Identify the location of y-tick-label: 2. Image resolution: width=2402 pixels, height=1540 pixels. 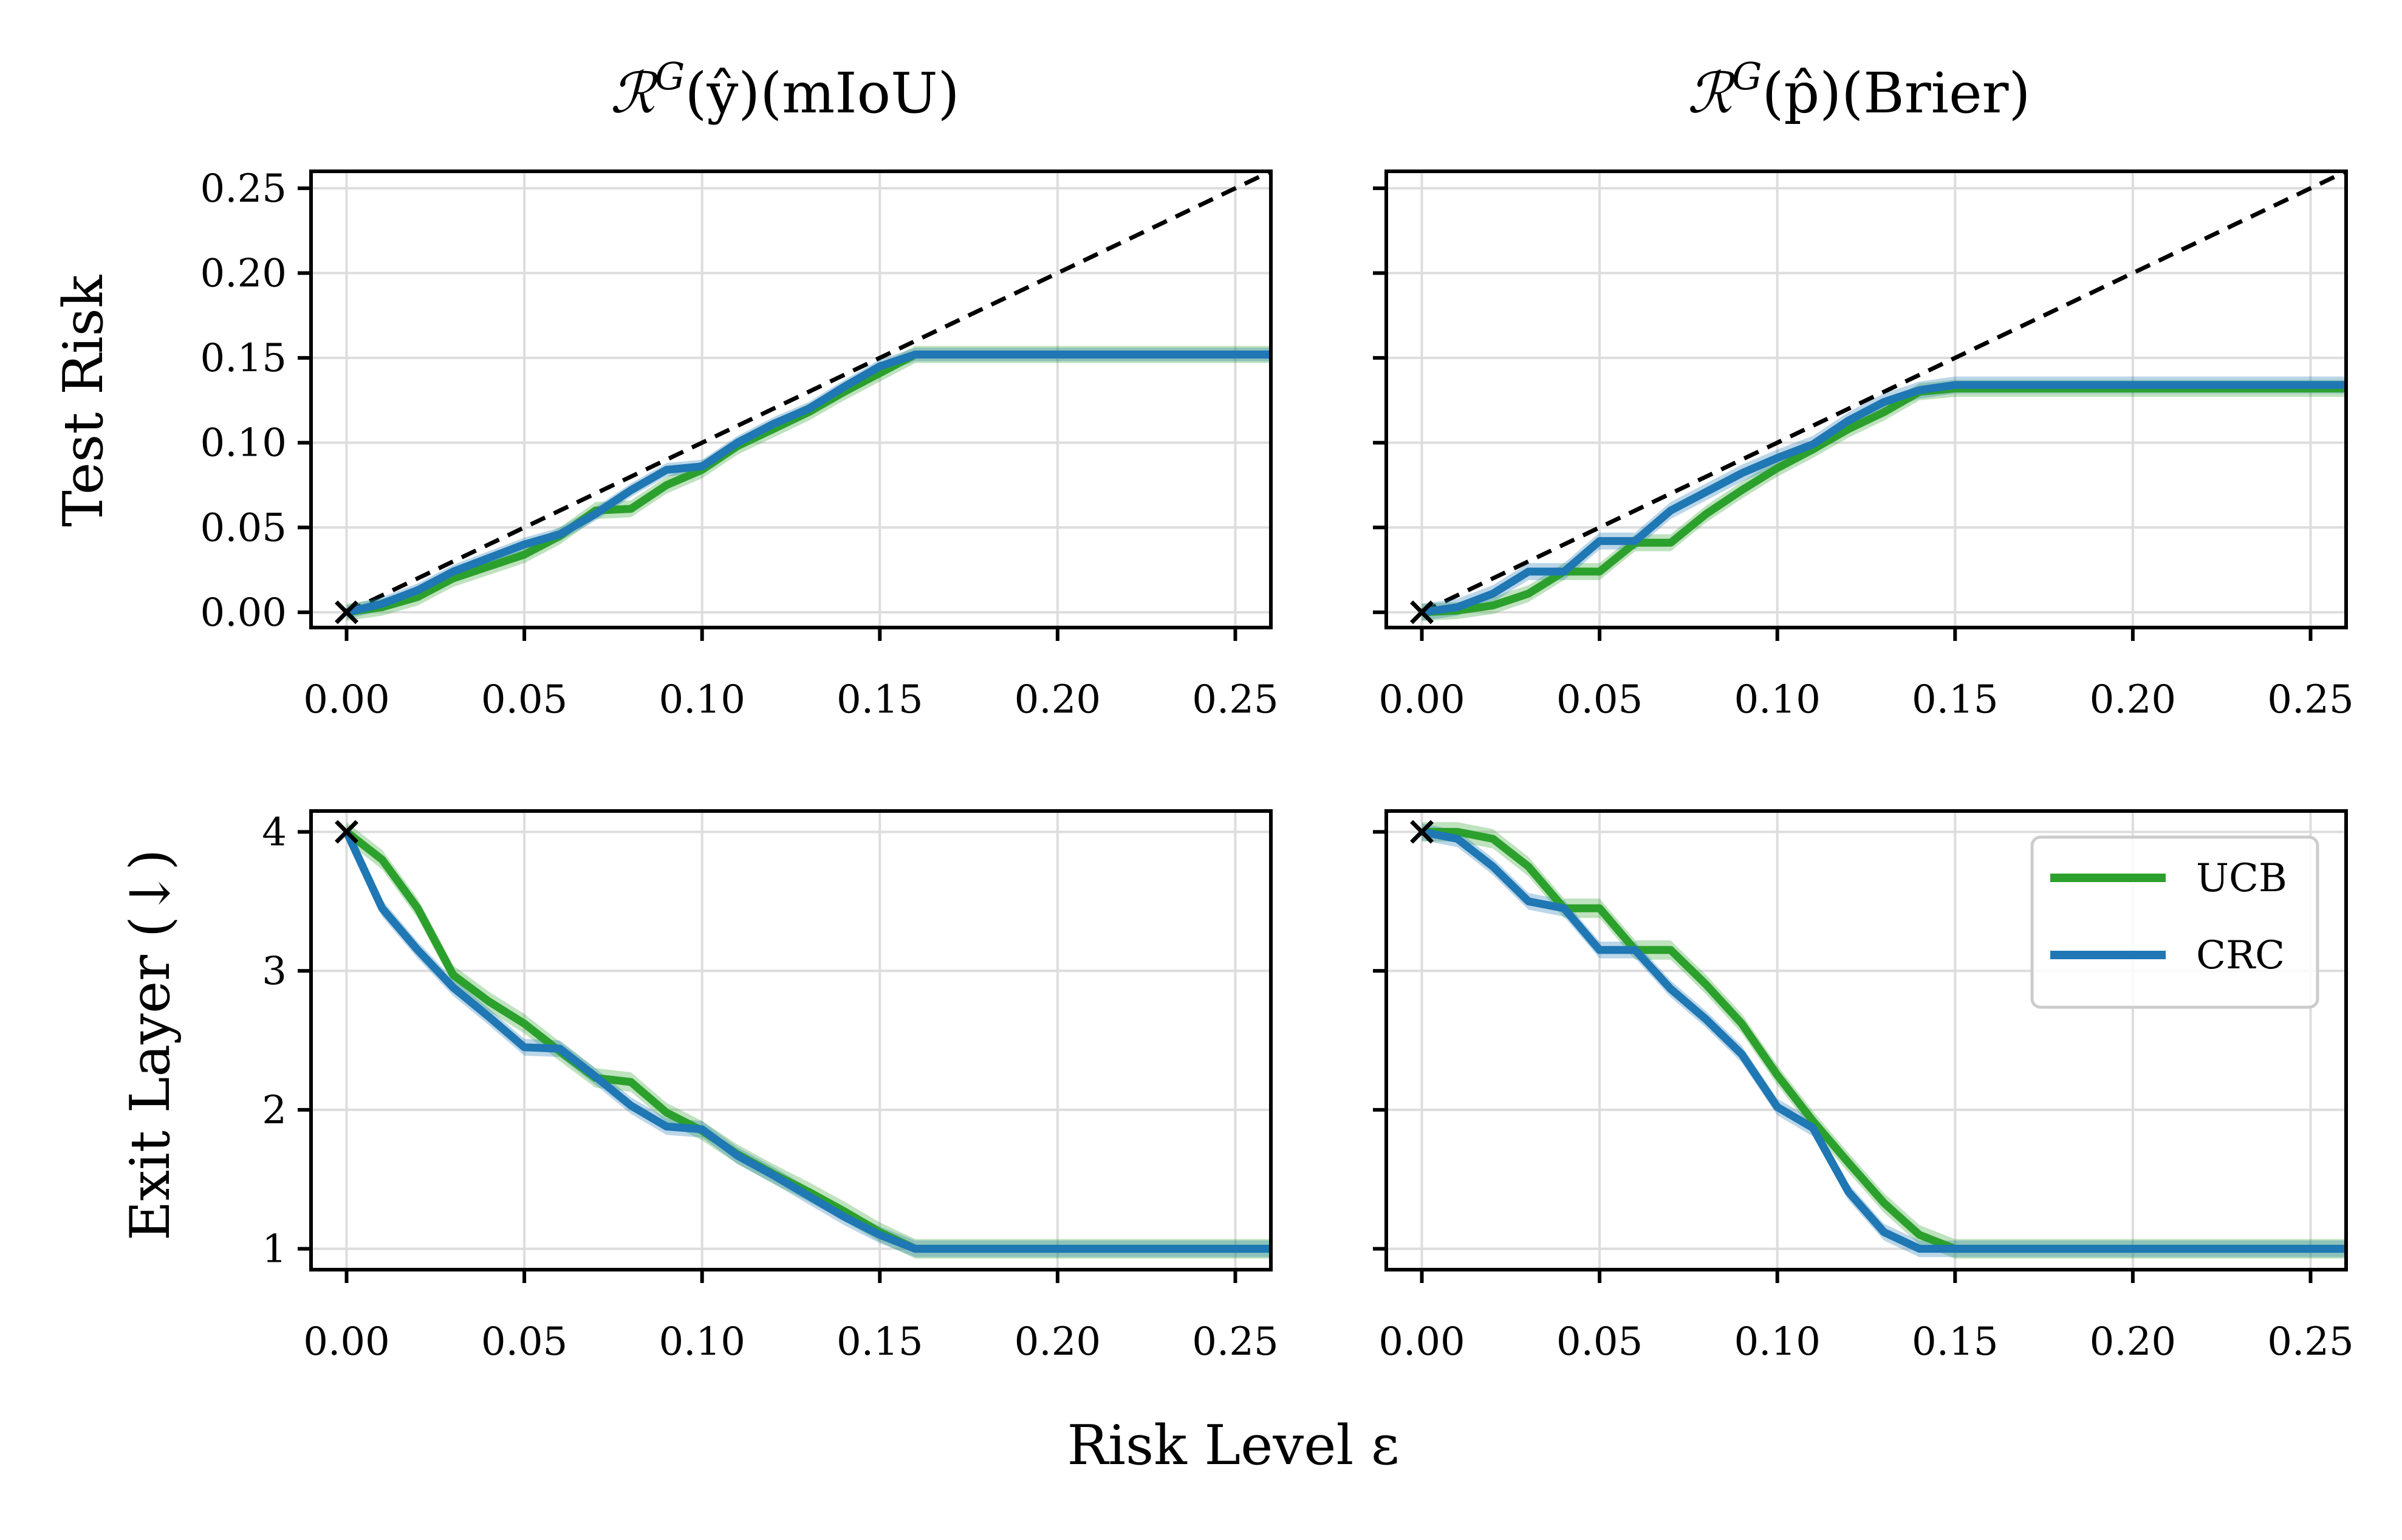
(274, 1110).